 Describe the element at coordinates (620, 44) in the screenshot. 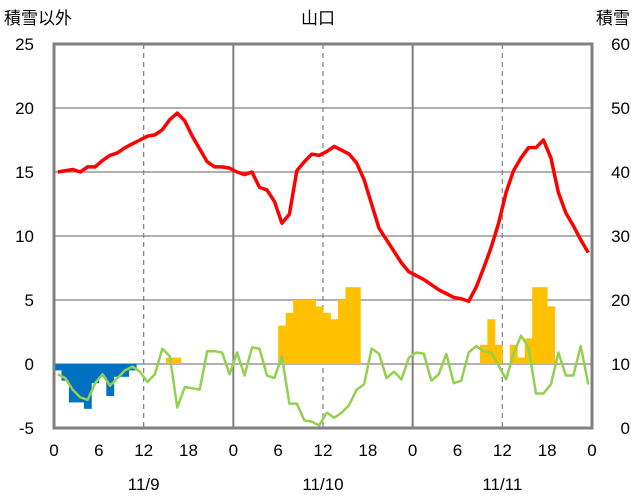

I see `right-tick-label: 60` at that location.